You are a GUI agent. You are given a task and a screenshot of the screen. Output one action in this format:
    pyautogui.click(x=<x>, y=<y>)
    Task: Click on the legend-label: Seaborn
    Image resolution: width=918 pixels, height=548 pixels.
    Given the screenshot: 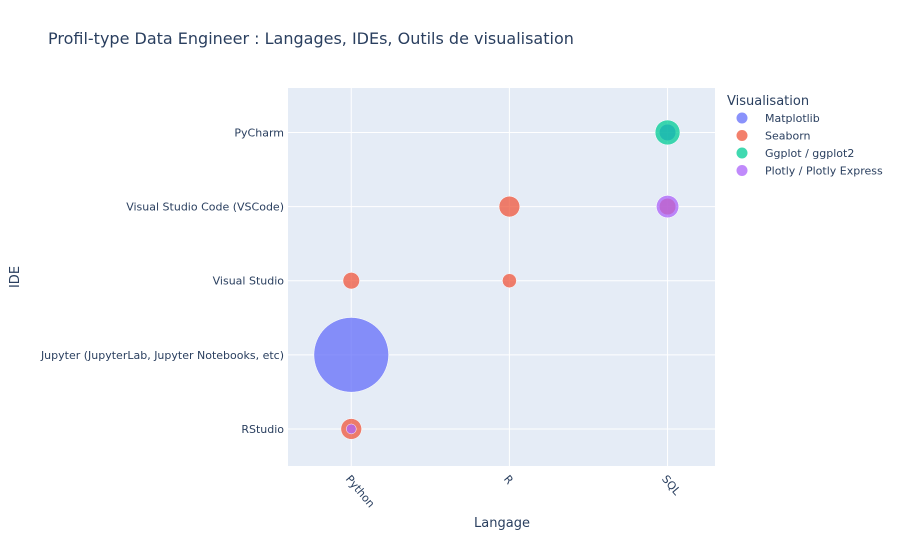 What is the action you would take?
    pyautogui.click(x=788, y=136)
    